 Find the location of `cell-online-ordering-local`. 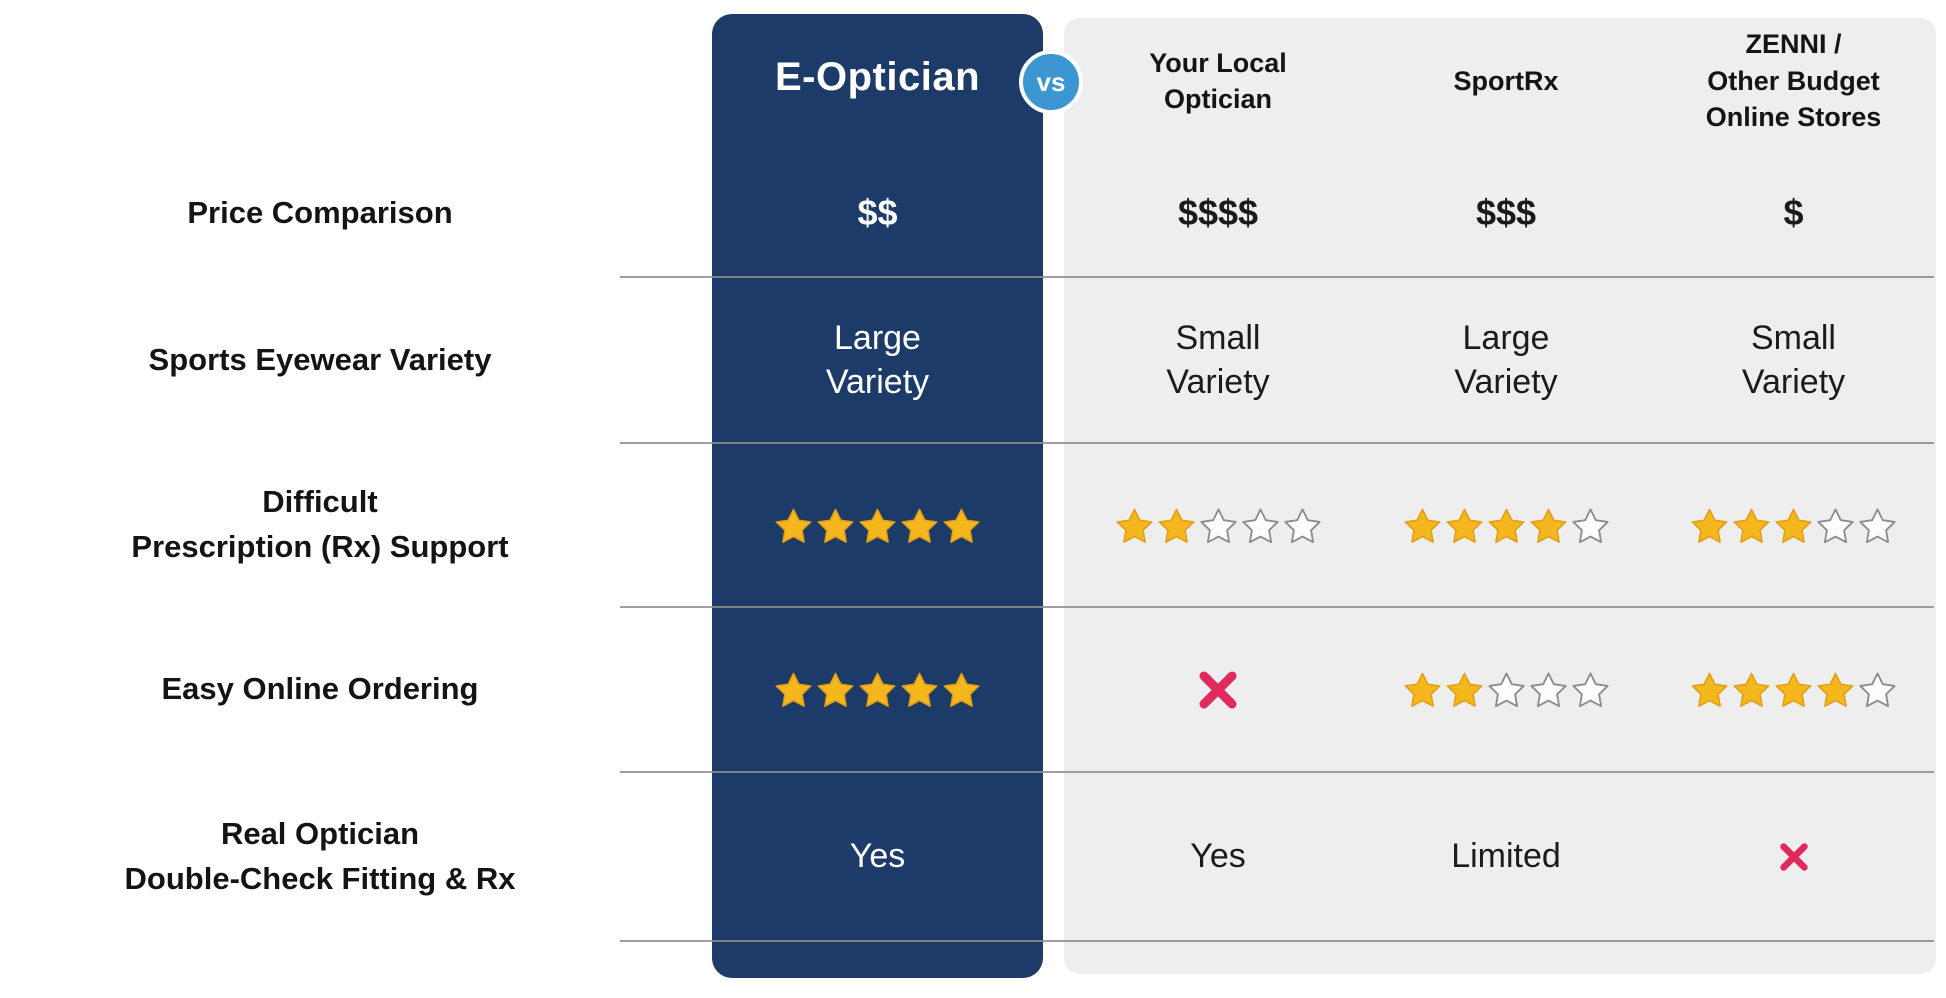

cell-online-ordering-local is located at coordinates (1218, 689).